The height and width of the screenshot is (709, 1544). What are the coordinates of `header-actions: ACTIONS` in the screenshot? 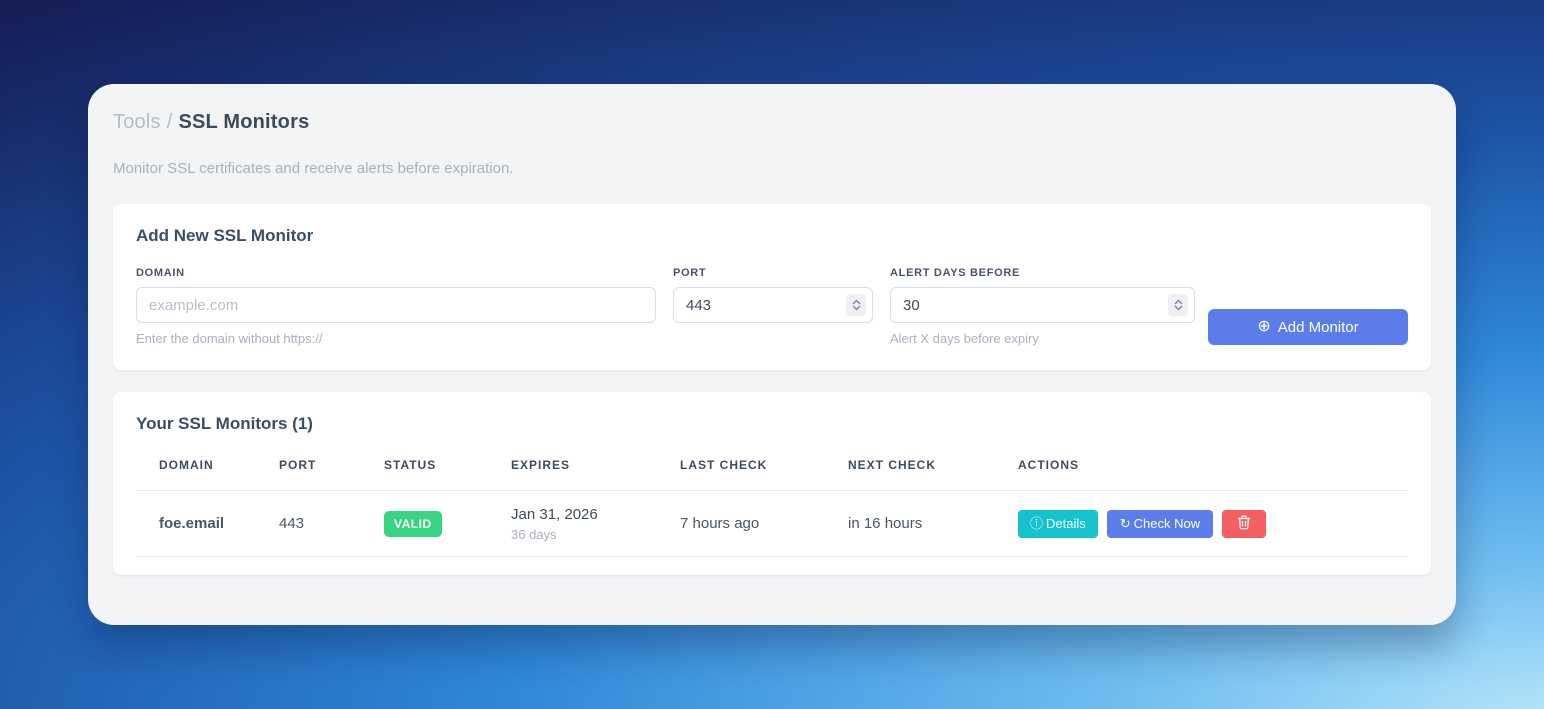 It's located at (1213, 474).